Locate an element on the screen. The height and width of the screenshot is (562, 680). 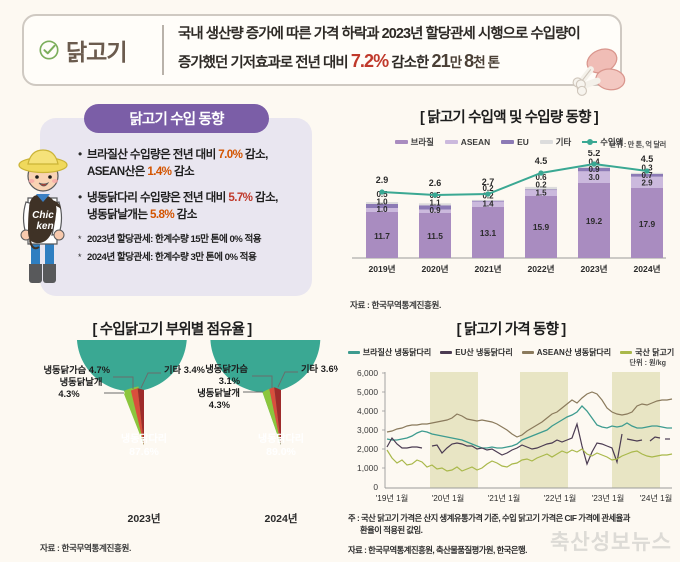
legend-label-domestic: 국산 닭고기 is located at coordinates (655, 352).